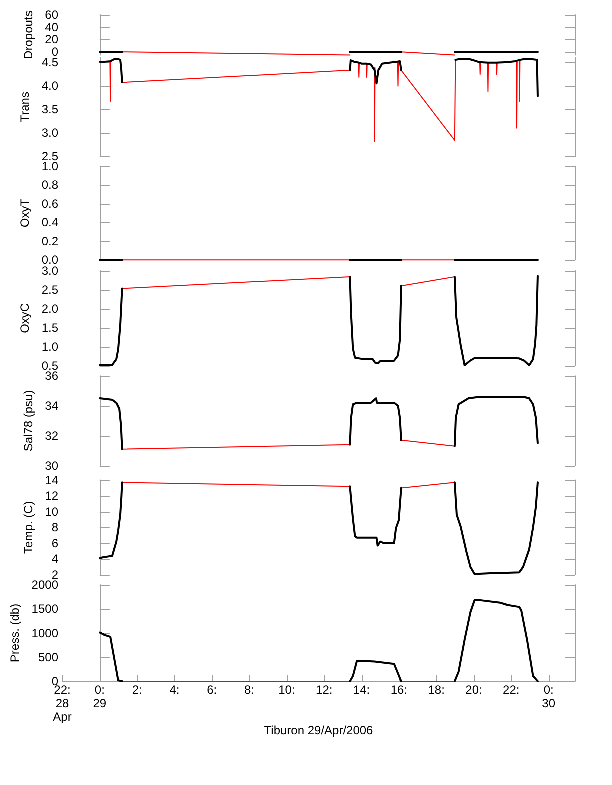 This screenshot has width=612, height=785. Describe the element at coordinates (52, 435) in the screenshot. I see `y-tick-label: 32` at that location.